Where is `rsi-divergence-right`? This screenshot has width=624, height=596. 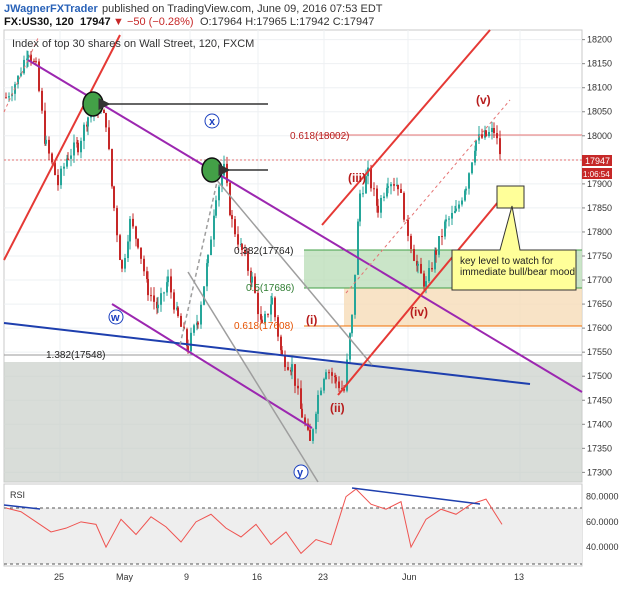
rsi-divergence-right is located at coordinates (416, 496).